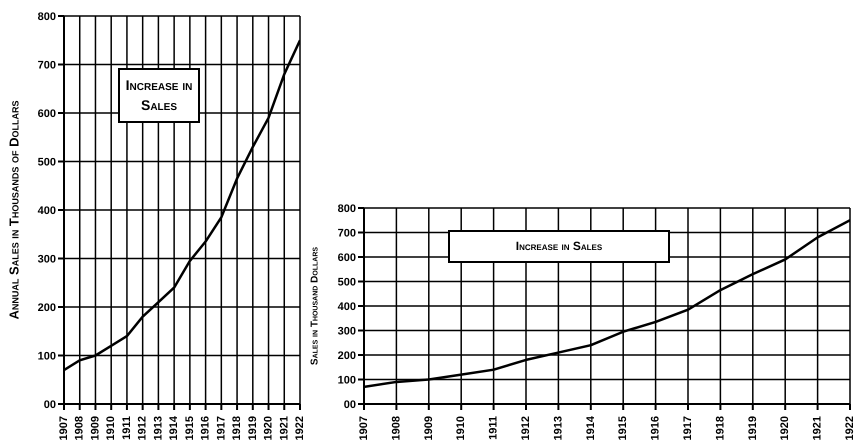 This screenshot has width=856, height=444. I want to click on y-axis-title: Sales in Thousand Dollars, so click(315, 306).